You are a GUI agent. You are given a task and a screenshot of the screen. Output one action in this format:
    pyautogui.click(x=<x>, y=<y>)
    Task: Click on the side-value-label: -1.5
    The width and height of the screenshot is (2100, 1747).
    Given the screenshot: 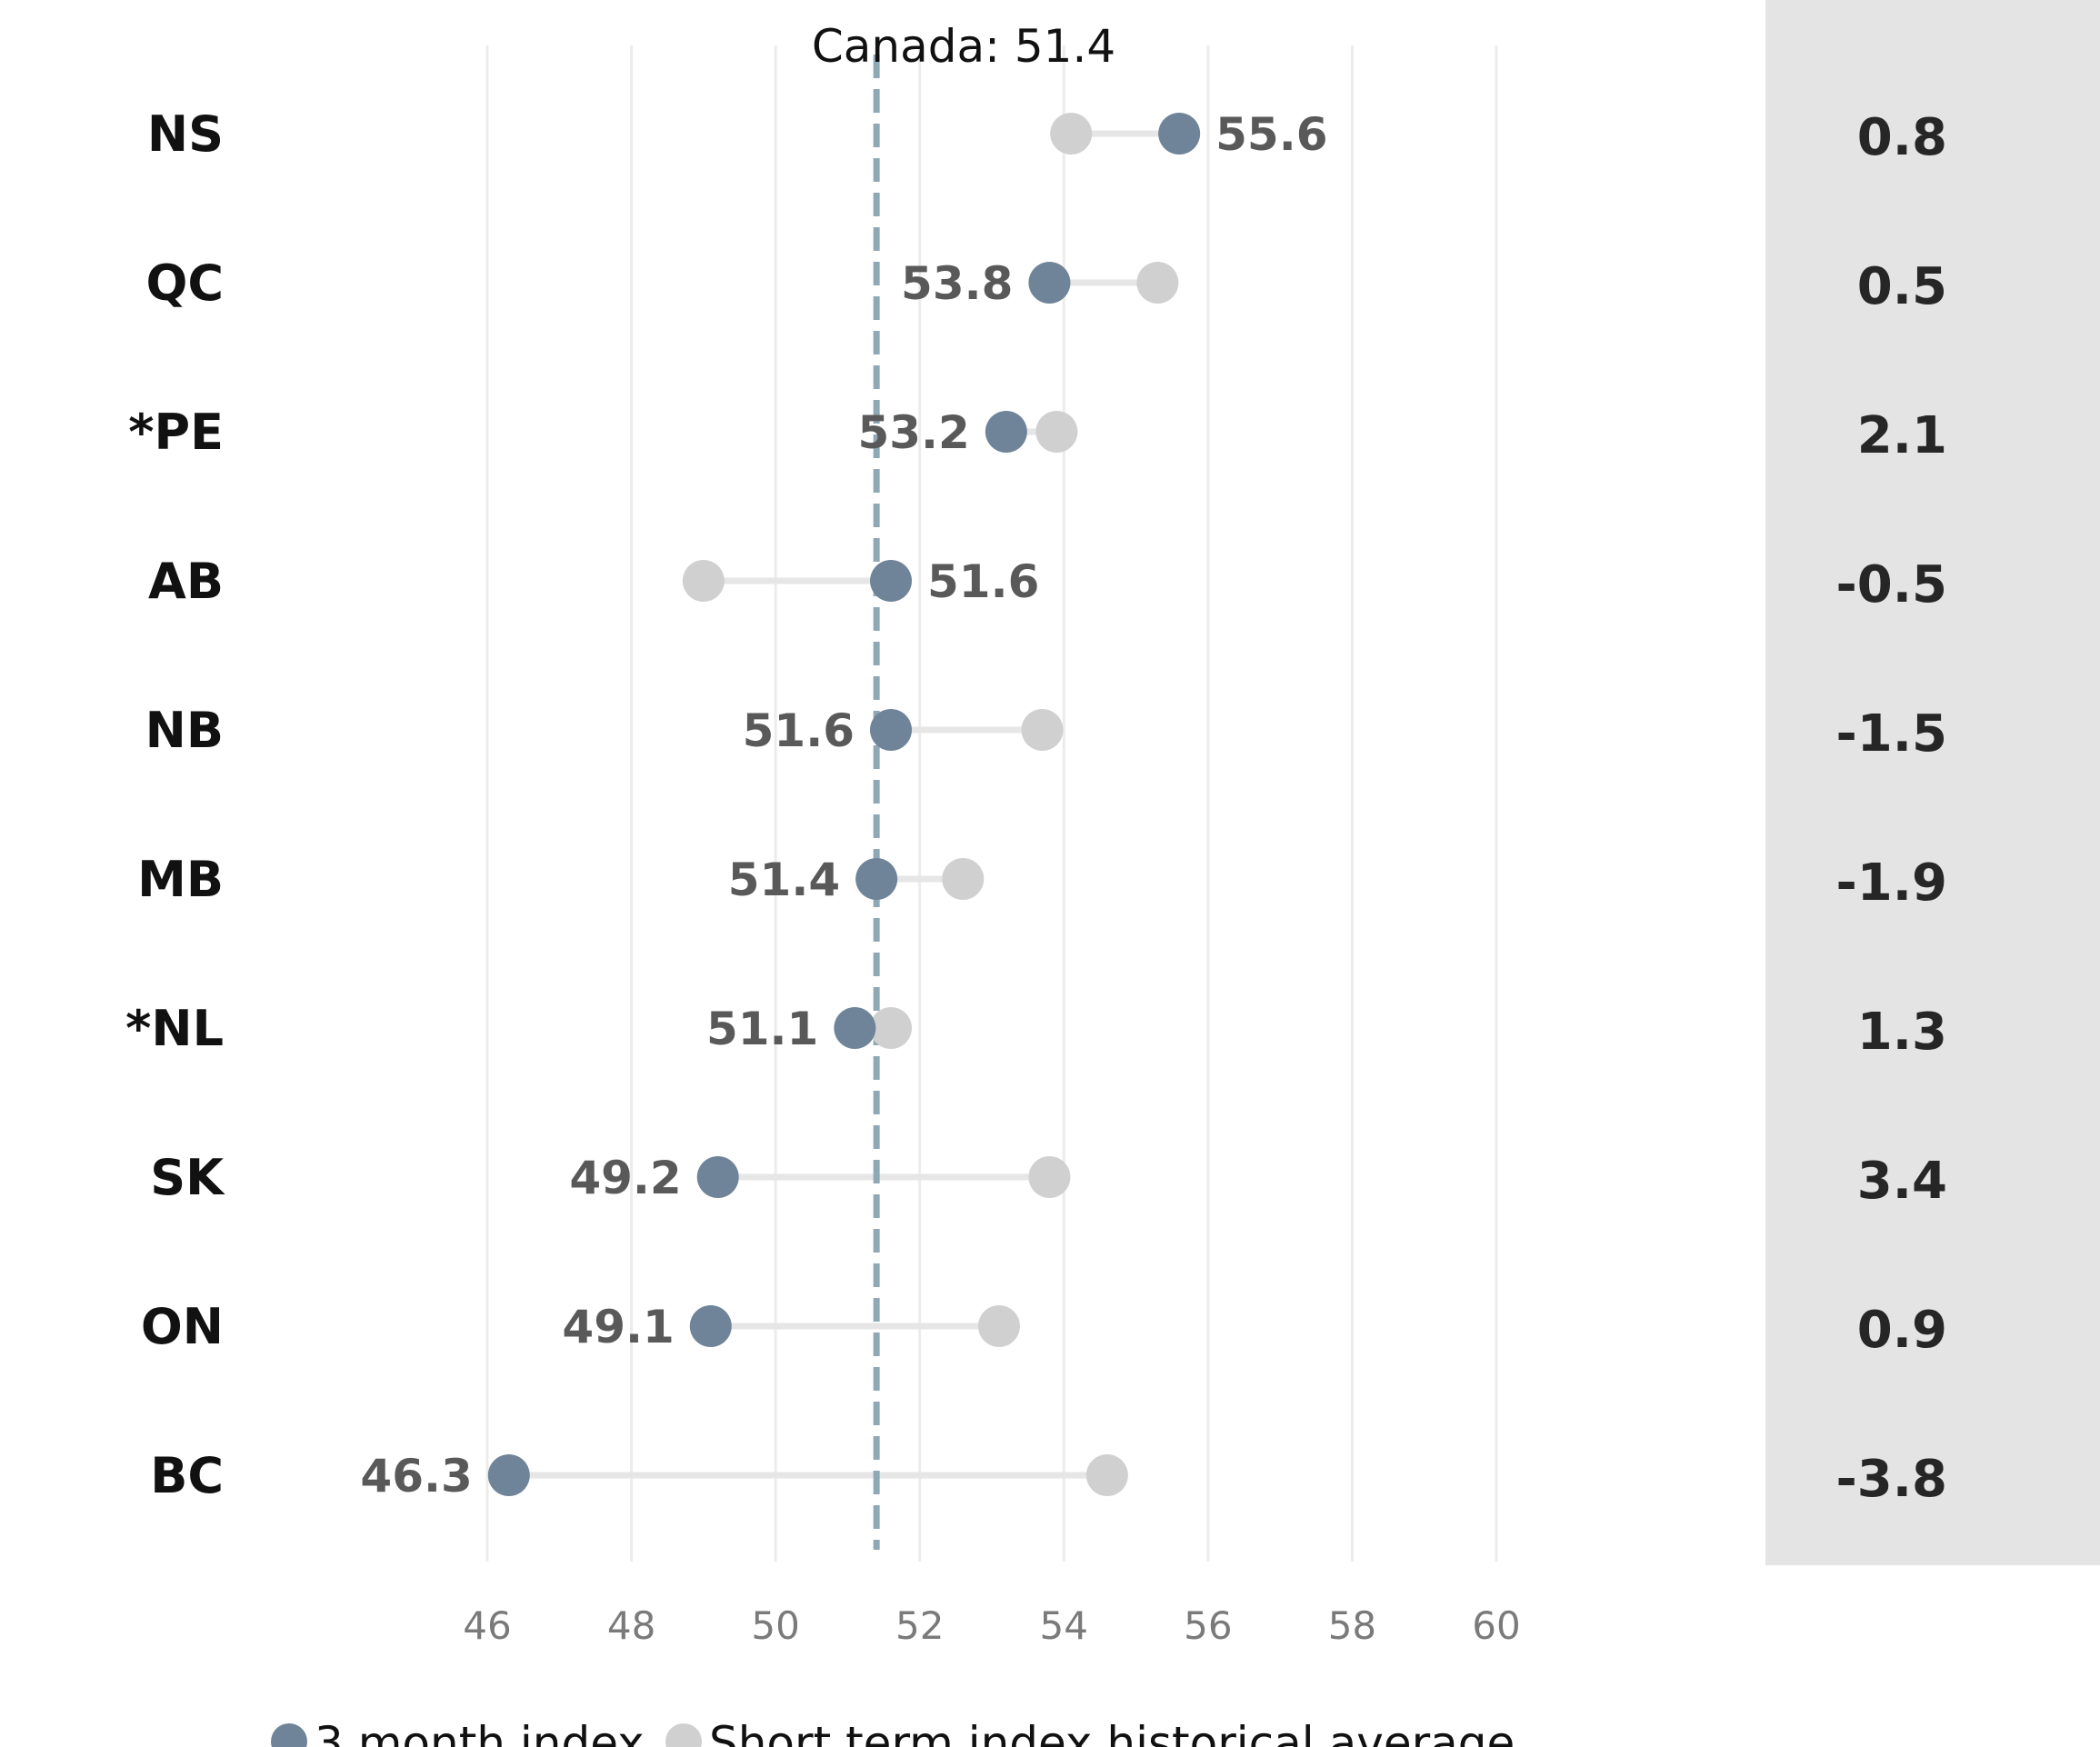 What is the action you would take?
    pyautogui.click(x=1891, y=734)
    